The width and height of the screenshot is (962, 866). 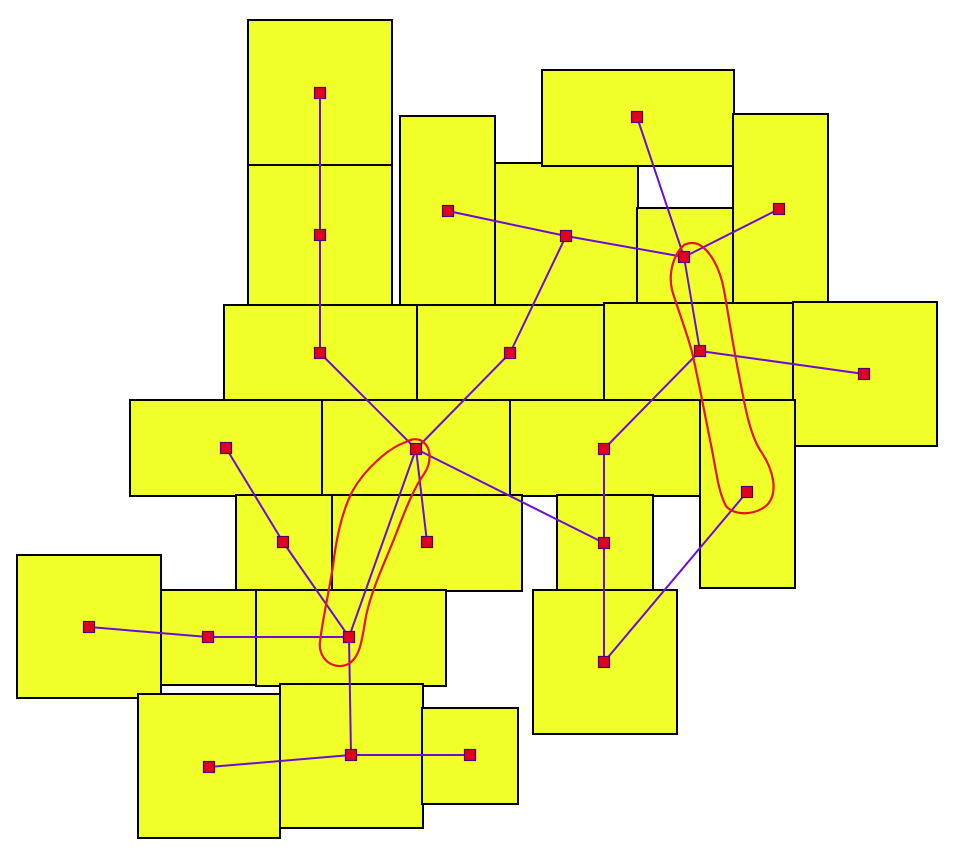 I want to click on node-n03, so click(x=320, y=353).